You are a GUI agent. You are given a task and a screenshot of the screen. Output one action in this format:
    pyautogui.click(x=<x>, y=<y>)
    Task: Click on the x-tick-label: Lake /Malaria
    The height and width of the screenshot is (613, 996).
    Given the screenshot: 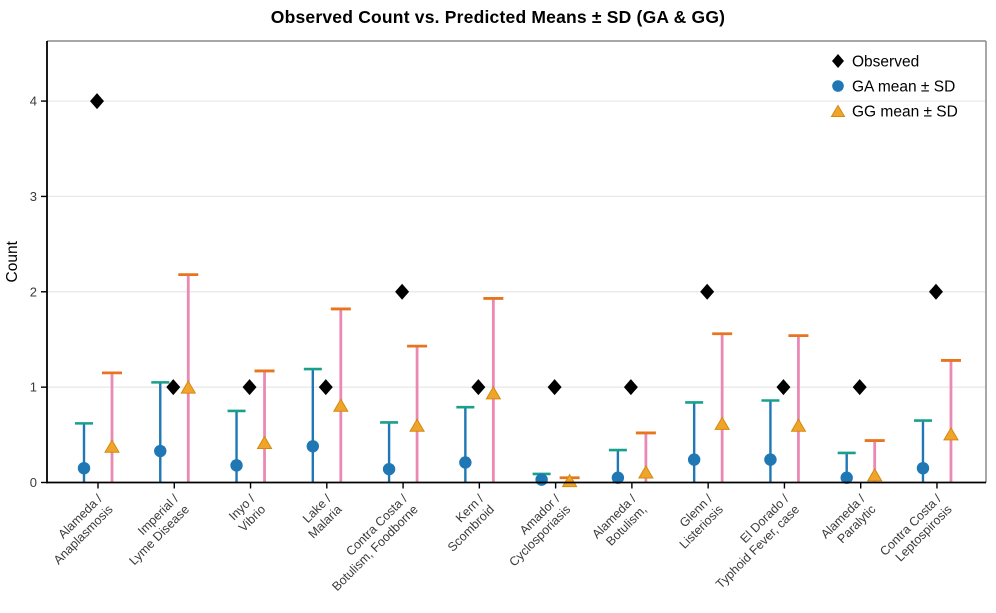 What is the action you would take?
    pyautogui.click(x=320, y=516)
    